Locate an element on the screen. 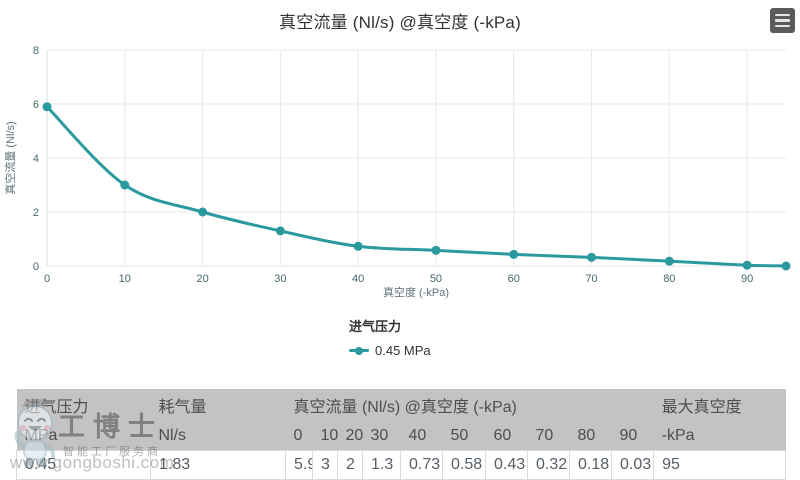 This screenshot has height=480, width=800. unit-cell: MPa is located at coordinates (83, 436).